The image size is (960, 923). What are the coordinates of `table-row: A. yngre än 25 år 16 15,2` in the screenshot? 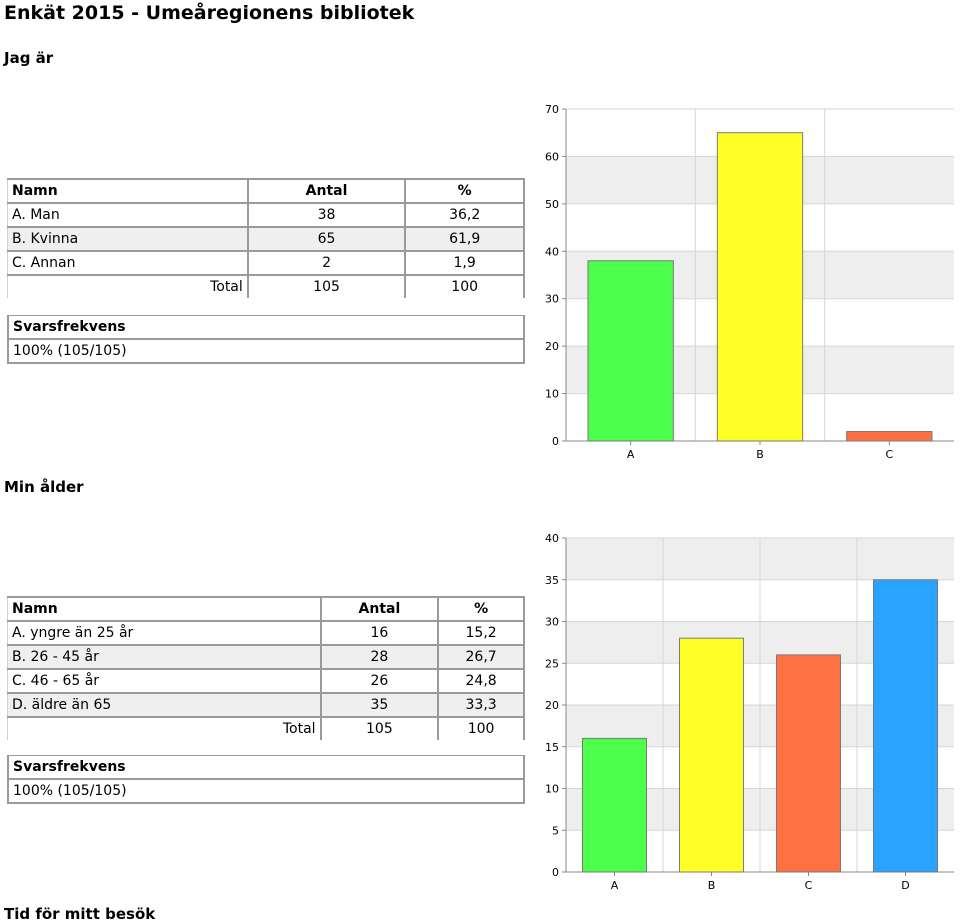 It's located at (265, 633).